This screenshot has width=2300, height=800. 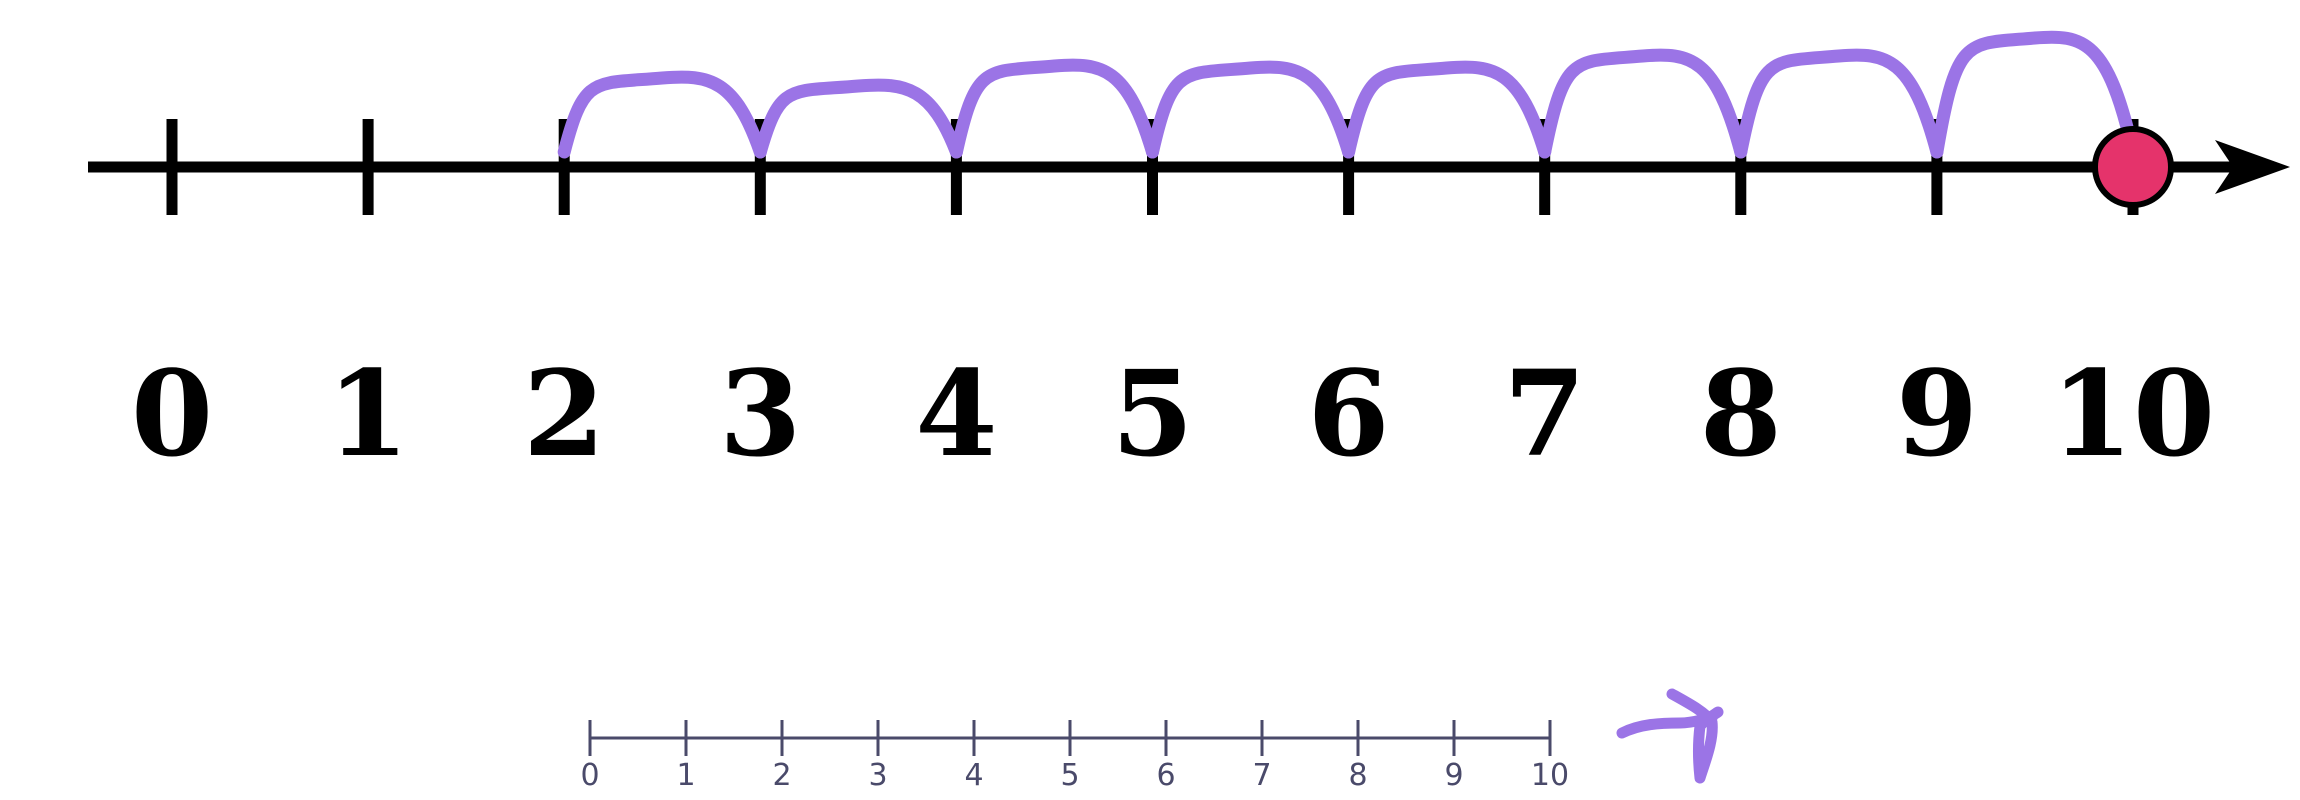 What do you see at coordinates (973, 775) in the screenshot?
I see `mini-tick-label: 4` at bounding box center [973, 775].